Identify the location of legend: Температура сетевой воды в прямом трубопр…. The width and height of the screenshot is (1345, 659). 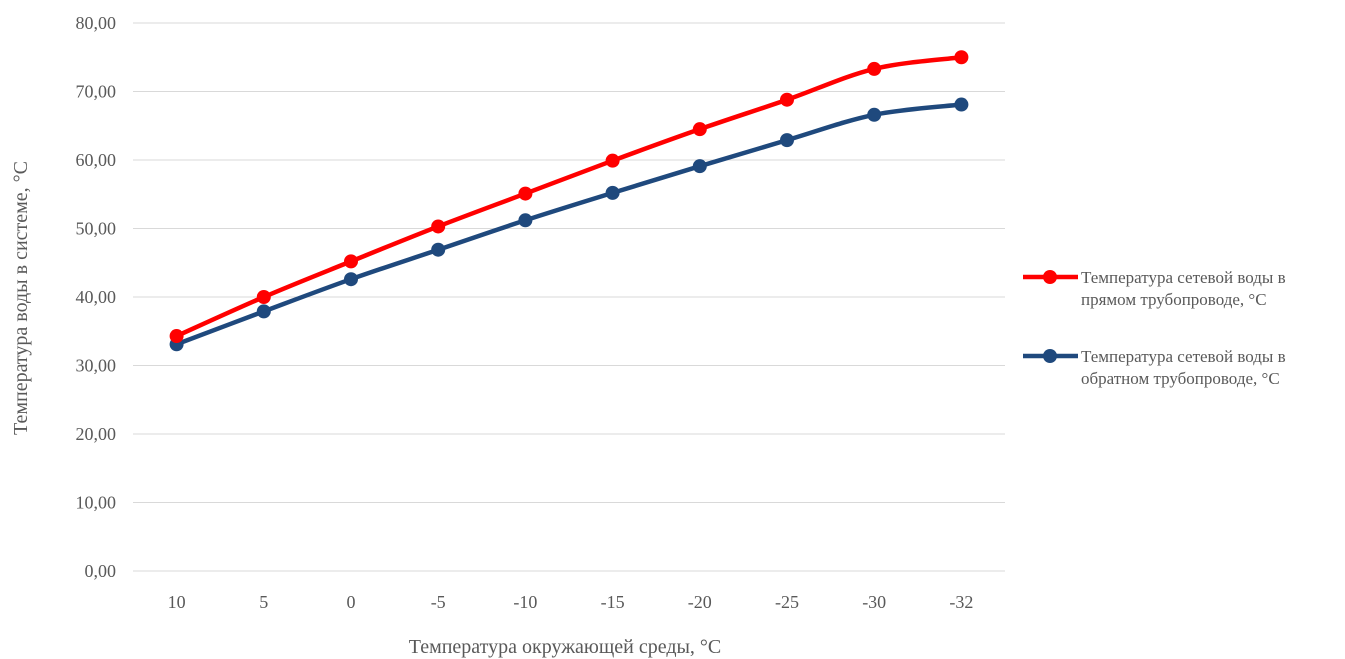
(1154, 328).